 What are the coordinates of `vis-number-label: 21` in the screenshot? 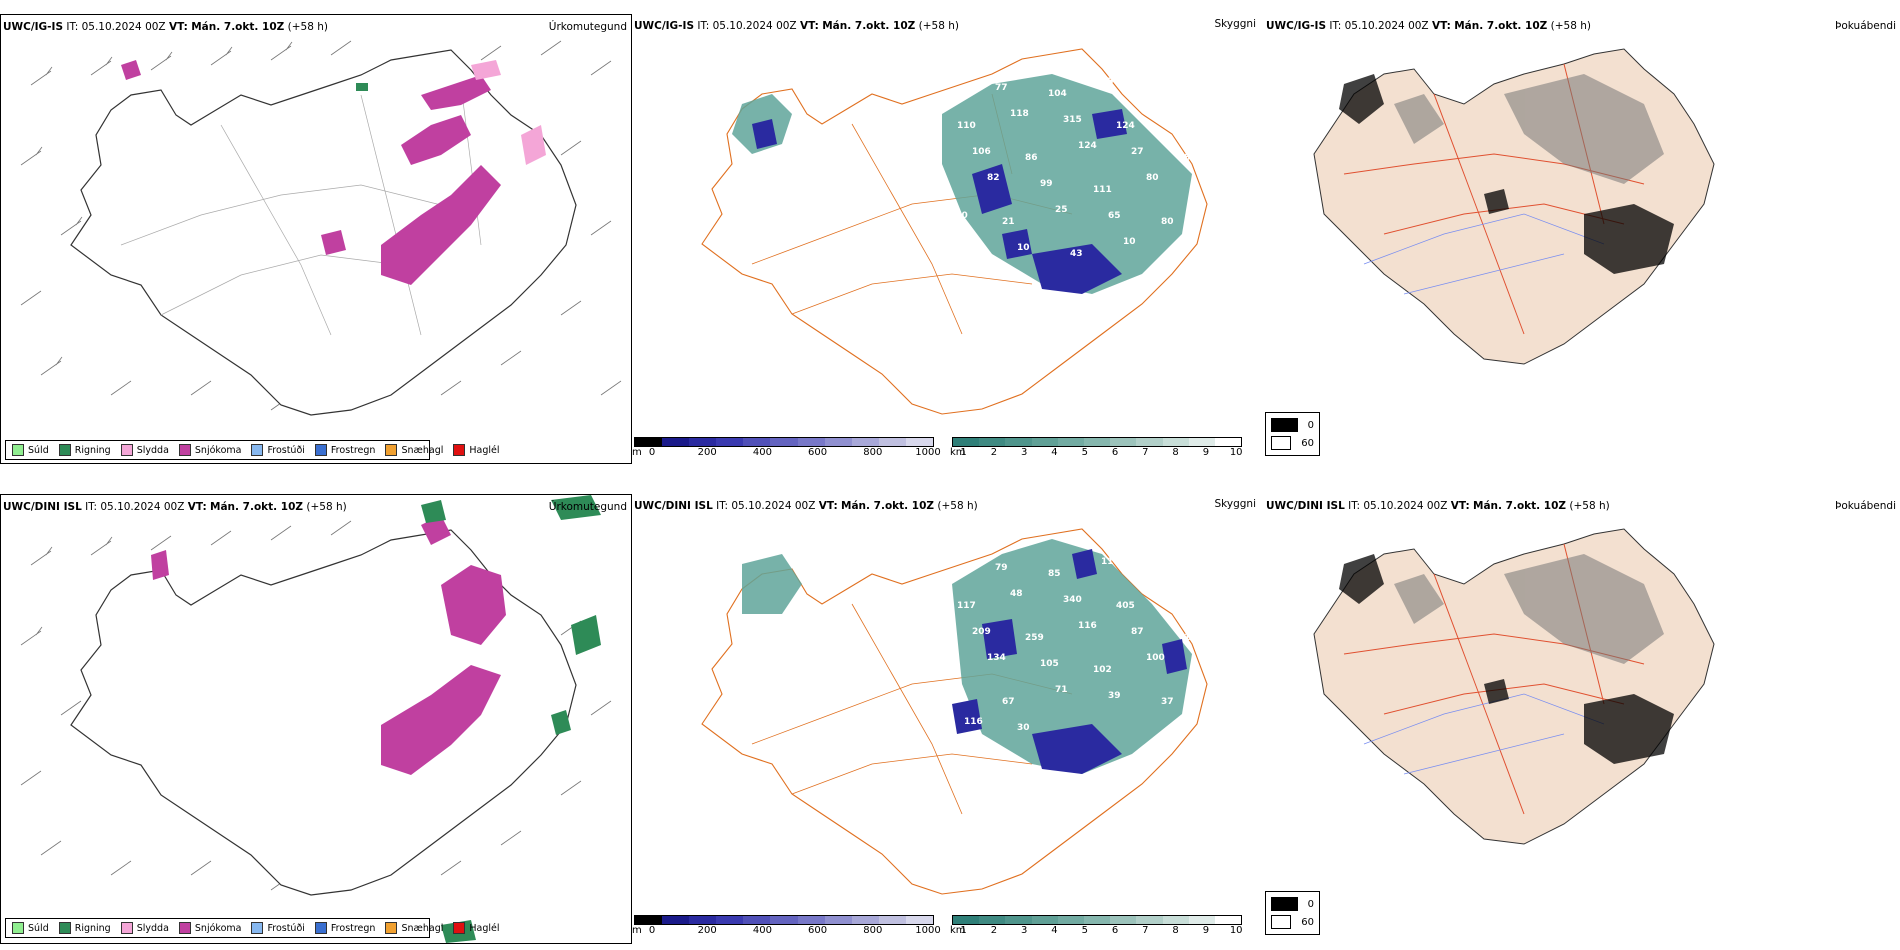 It's located at (1008, 222).